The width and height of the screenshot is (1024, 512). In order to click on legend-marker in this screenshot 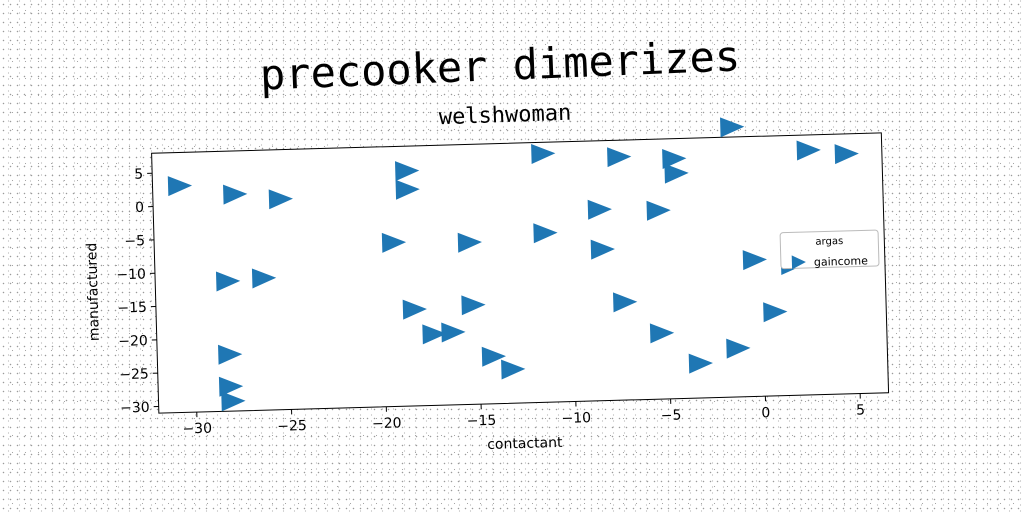, I will do `click(798, 262)`.